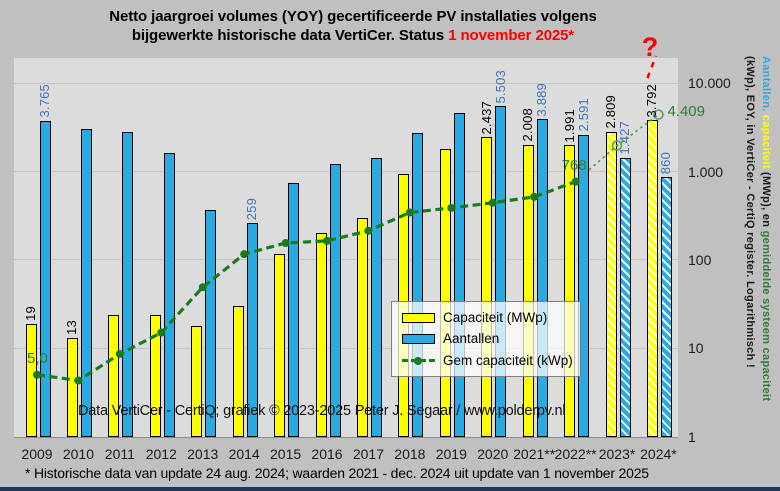 The width and height of the screenshot is (780, 491). I want to click on x-tick-2024: 2024*, so click(658, 454).